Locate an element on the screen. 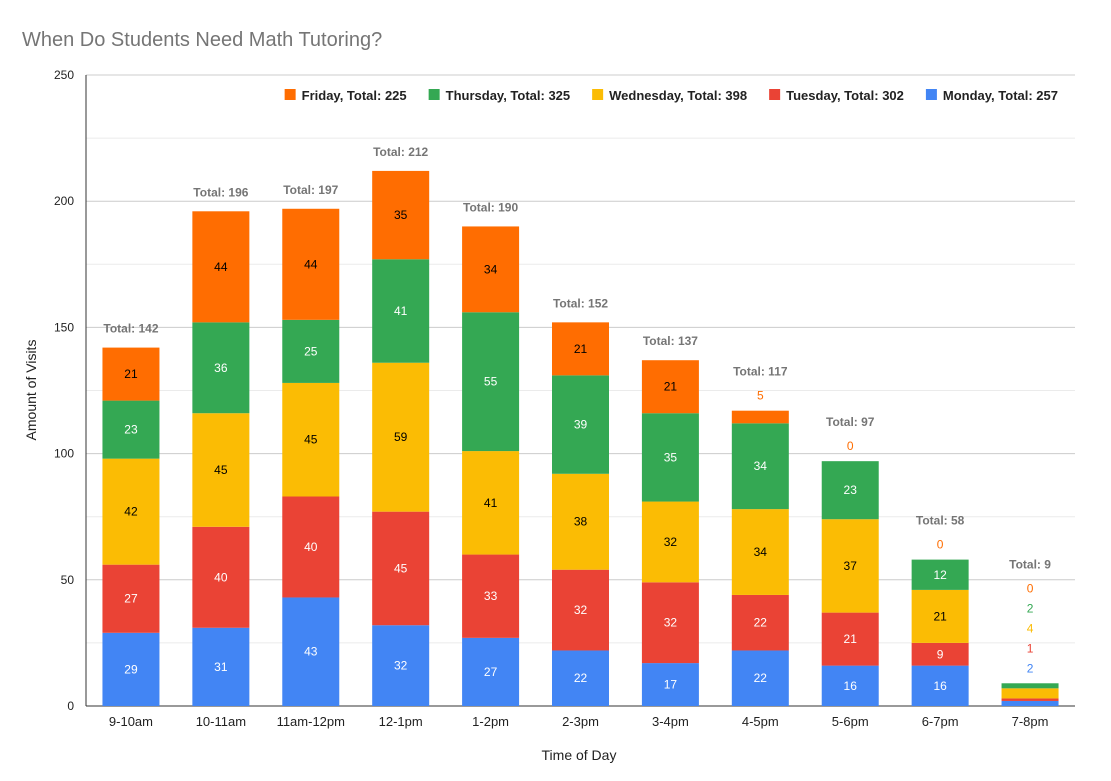 The height and width of the screenshot is (781, 1111). total-label: Total: 97 is located at coordinates (850, 422).